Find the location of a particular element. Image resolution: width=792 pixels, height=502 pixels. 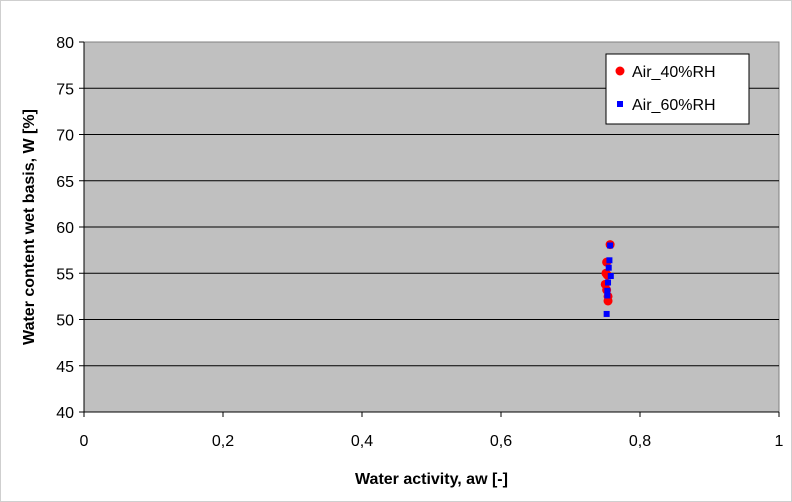

legend-marker-air-60rh is located at coordinates (620, 104).